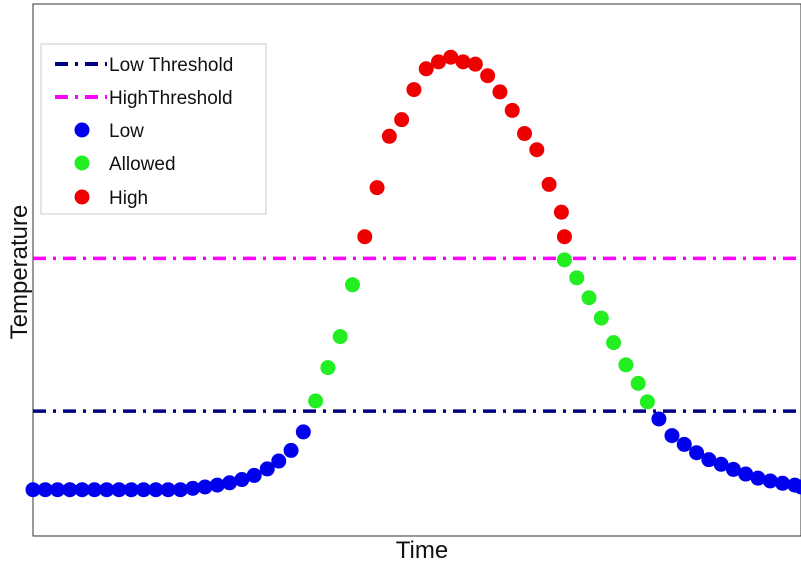 This screenshot has width=801, height=567. Describe the element at coordinates (82, 130) in the screenshot. I see `legend-low-marker` at that location.